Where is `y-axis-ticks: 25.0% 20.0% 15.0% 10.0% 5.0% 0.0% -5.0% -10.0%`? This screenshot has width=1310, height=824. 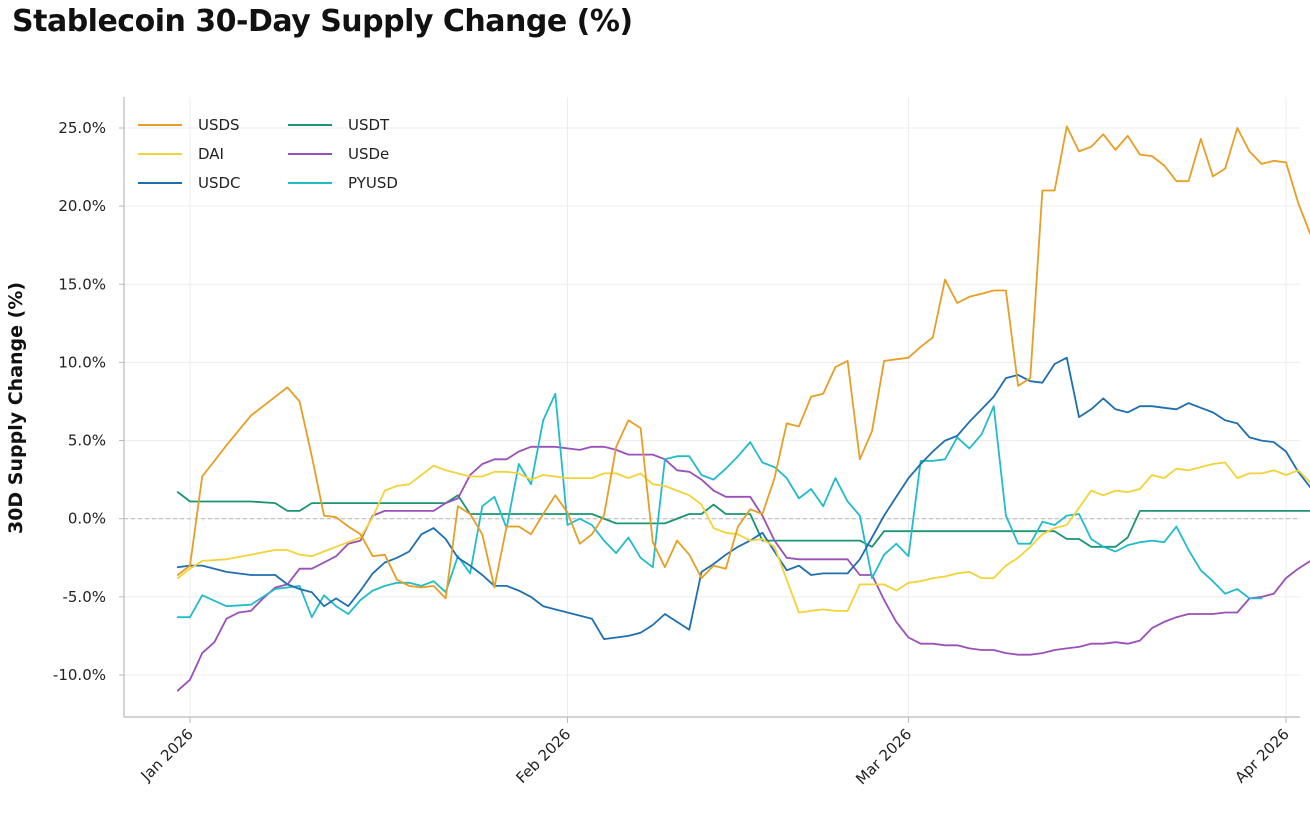
y-axis-ticks: 25.0% 20.0% 15.0% 10.0% 5.0% 0.0% -5.0% -10.0% is located at coordinates (88, 401).